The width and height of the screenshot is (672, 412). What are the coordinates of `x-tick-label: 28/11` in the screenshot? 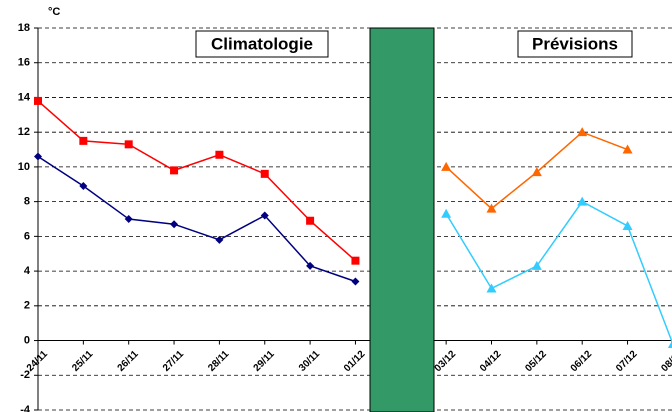 It's located at (218, 360).